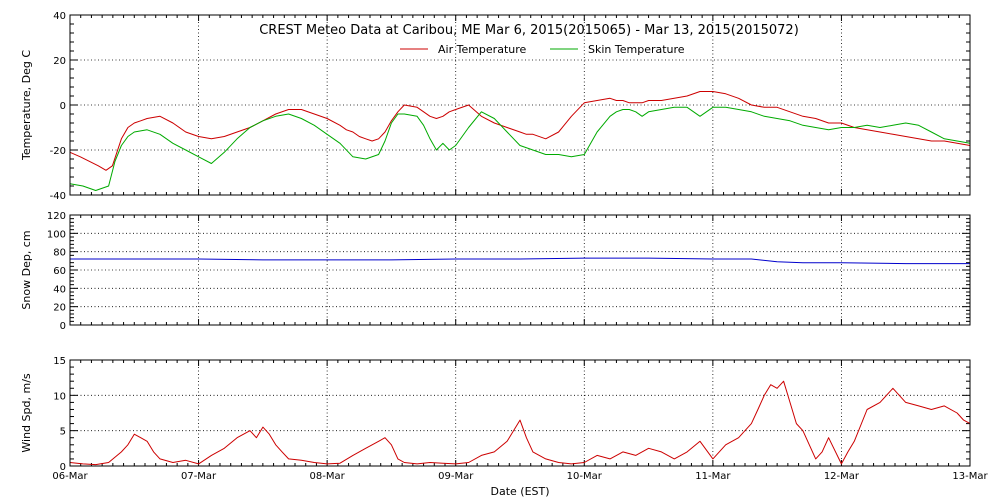 The height and width of the screenshot is (500, 1000). I want to click on x-tick-label: 08-Mar, so click(328, 476).